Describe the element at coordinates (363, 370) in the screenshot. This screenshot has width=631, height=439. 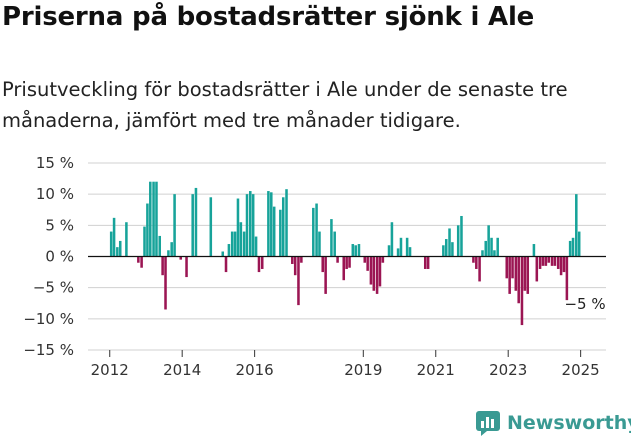
I see `x-tick-label: 2019` at that location.